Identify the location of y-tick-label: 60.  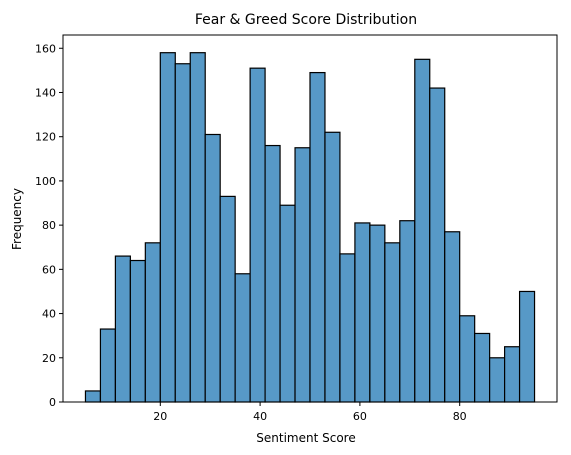
(49, 269).